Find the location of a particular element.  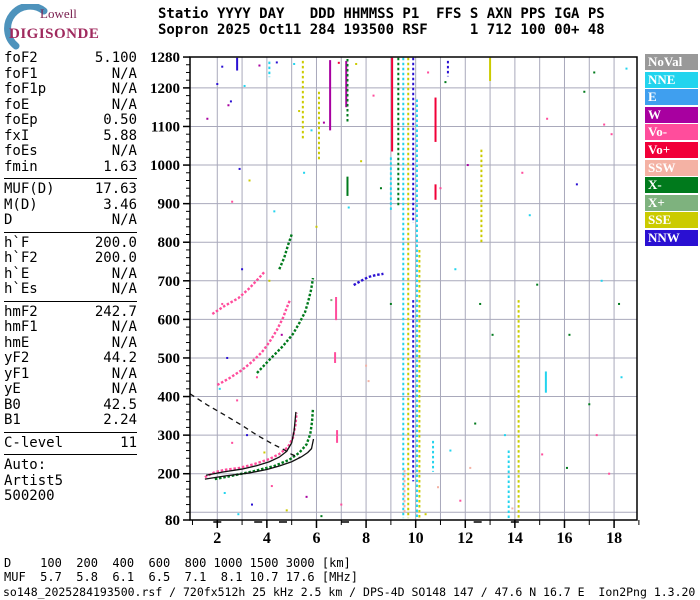

svg-text: 400 is located at coordinates (169, 398).